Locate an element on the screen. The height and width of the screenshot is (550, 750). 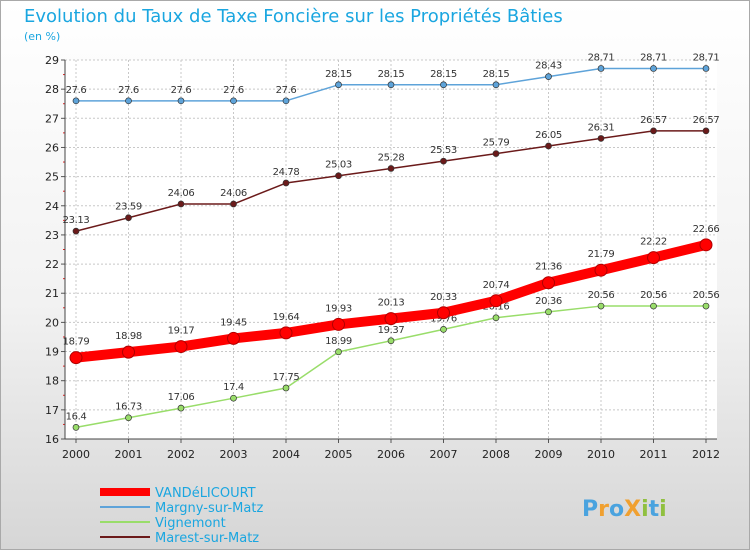
x-tick-label: 2012 is located at coordinates (706, 454).